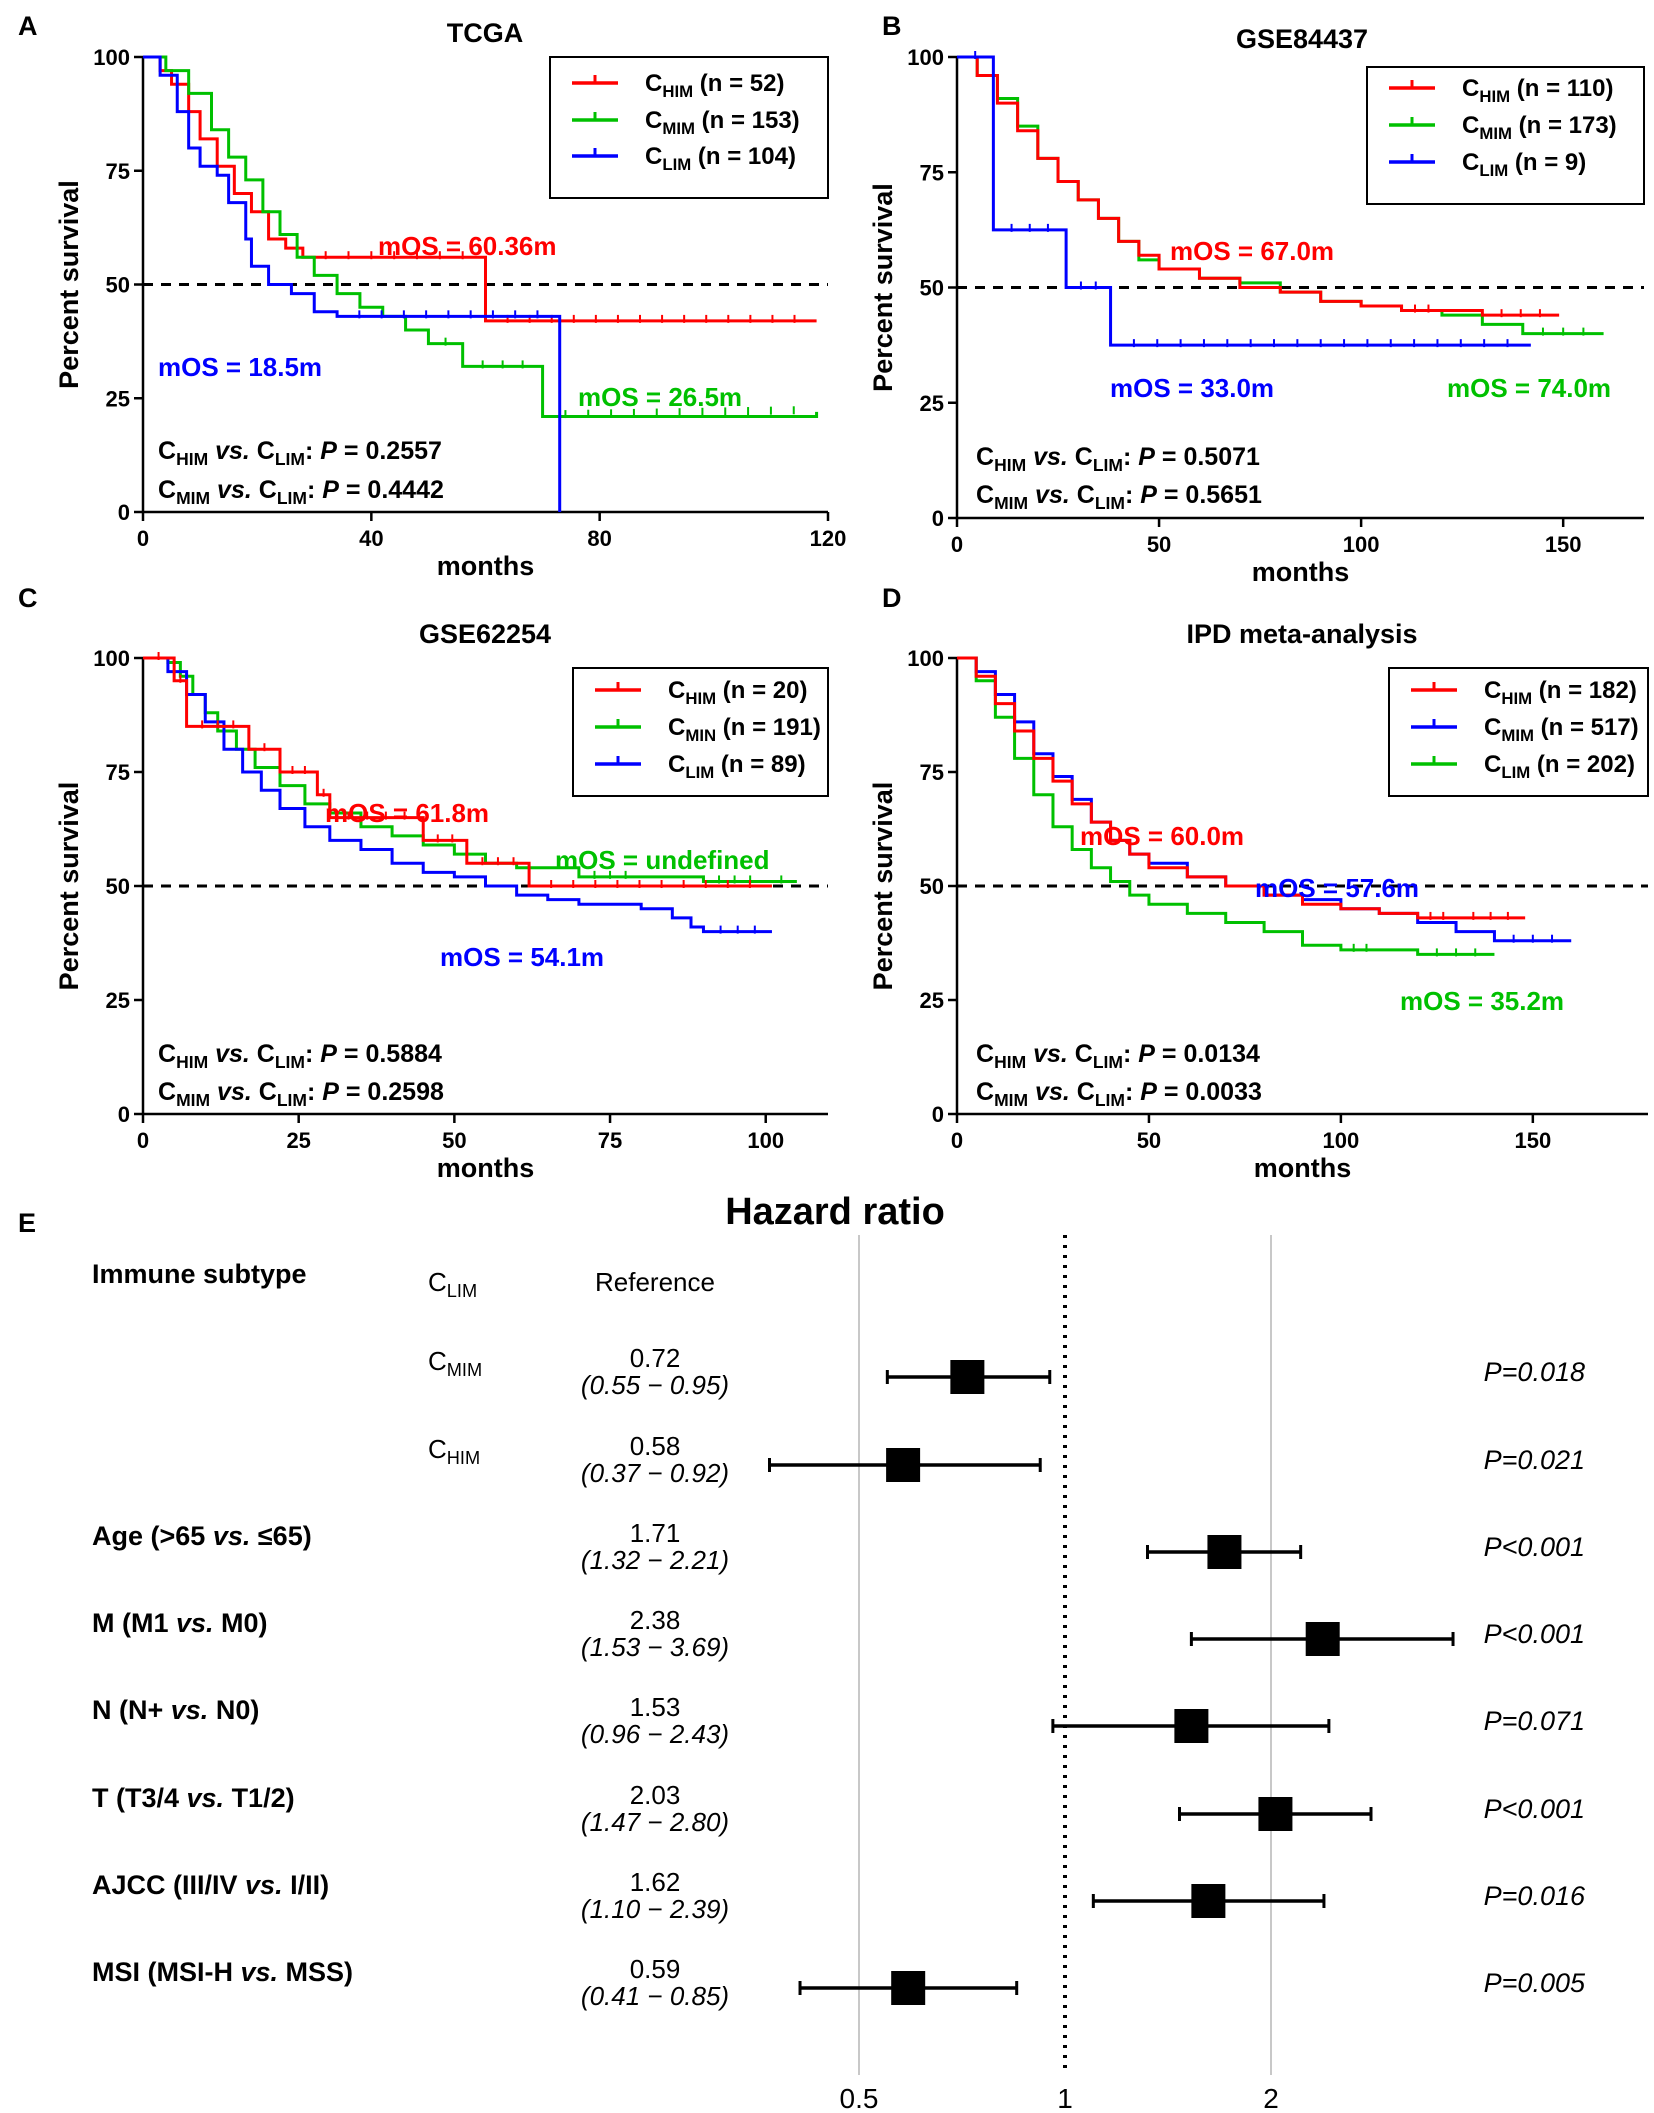 The image size is (1654, 2113). Describe the element at coordinates (389, 1054) in the screenshot. I see `text-span: = 0.5884` at that location.